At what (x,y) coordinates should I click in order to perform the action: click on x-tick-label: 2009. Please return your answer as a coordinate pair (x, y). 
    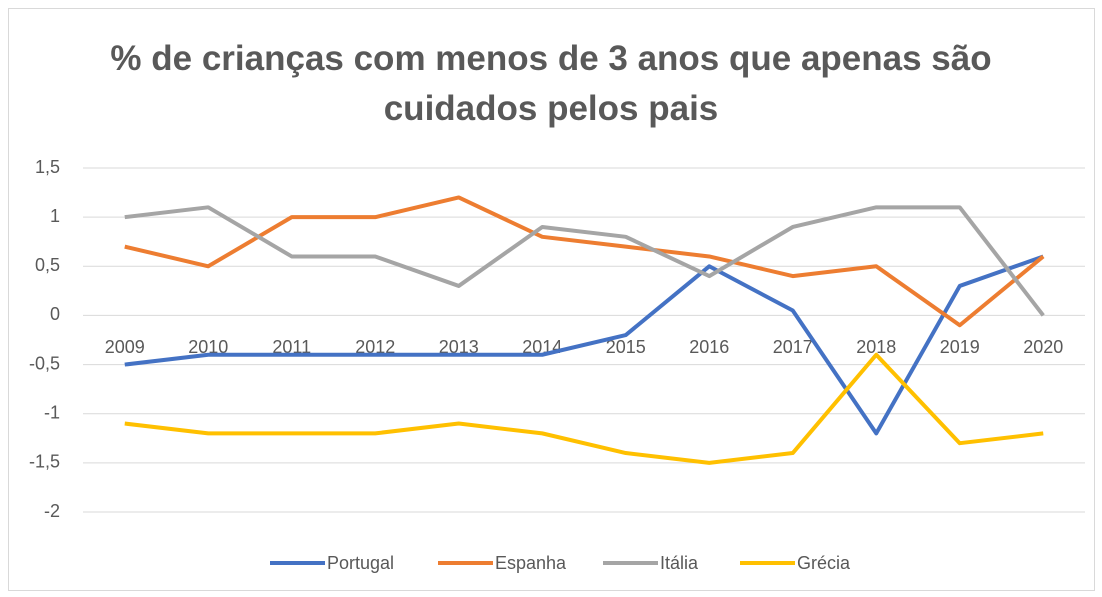
    Looking at the image, I should click on (125, 347).